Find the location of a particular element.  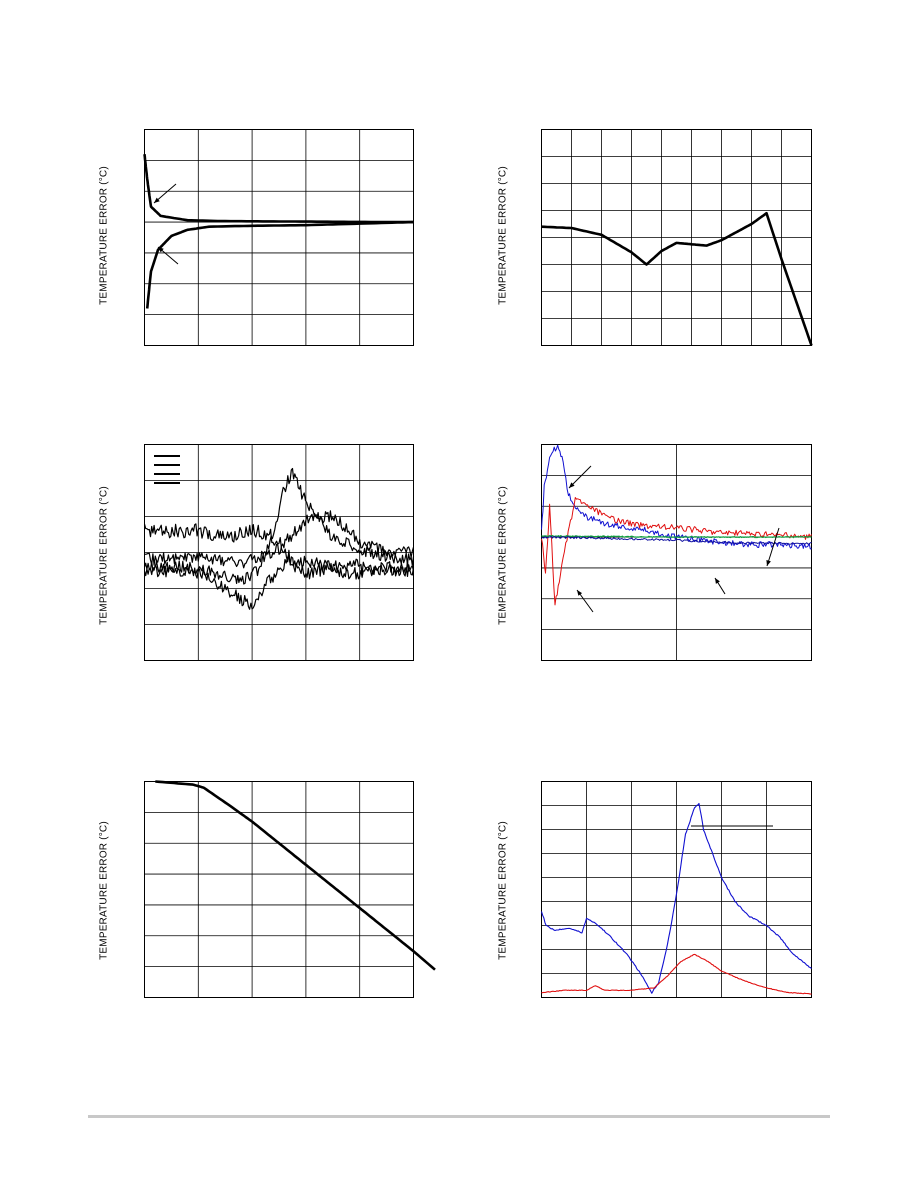

y-axis-label-1: TEMPERATURE ERROR (°C) is located at coordinates (104, 235).